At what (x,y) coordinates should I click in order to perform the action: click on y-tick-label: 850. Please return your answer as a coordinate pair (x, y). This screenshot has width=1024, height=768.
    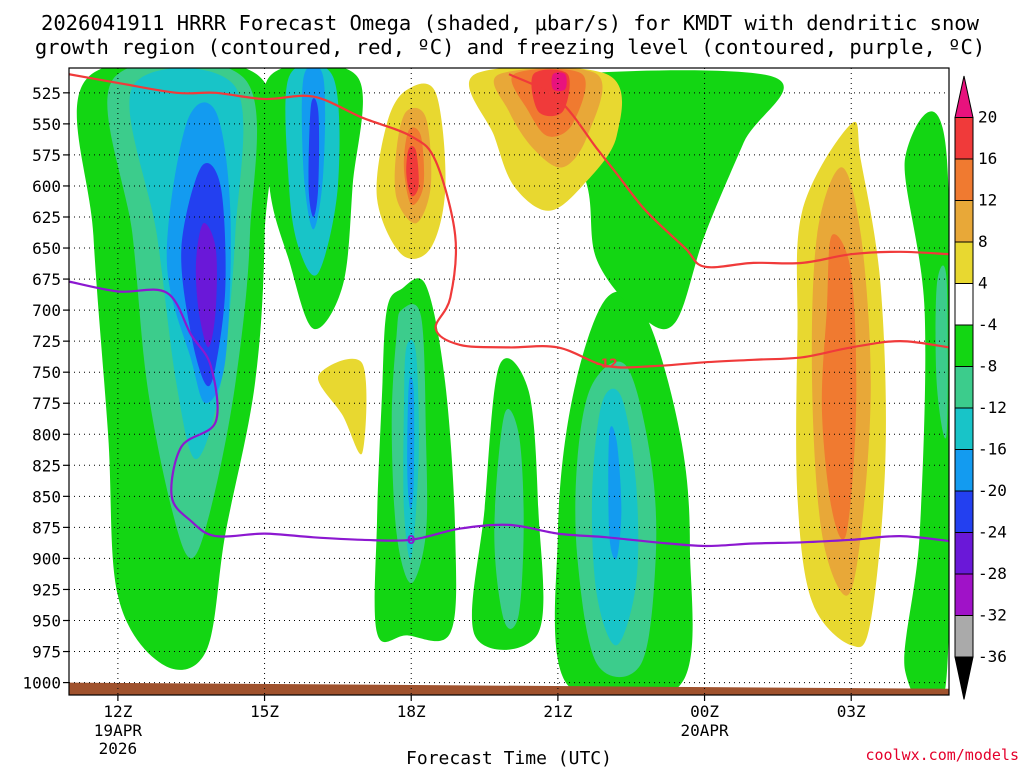
    Looking at the image, I should click on (46, 496).